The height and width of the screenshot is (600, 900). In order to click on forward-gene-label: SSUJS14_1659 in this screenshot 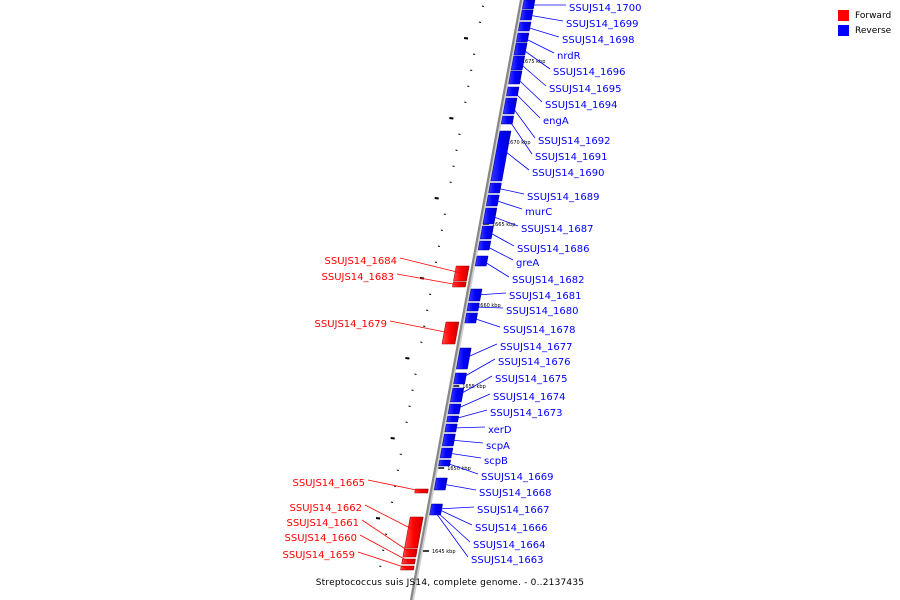, I will do `click(319, 555)`.